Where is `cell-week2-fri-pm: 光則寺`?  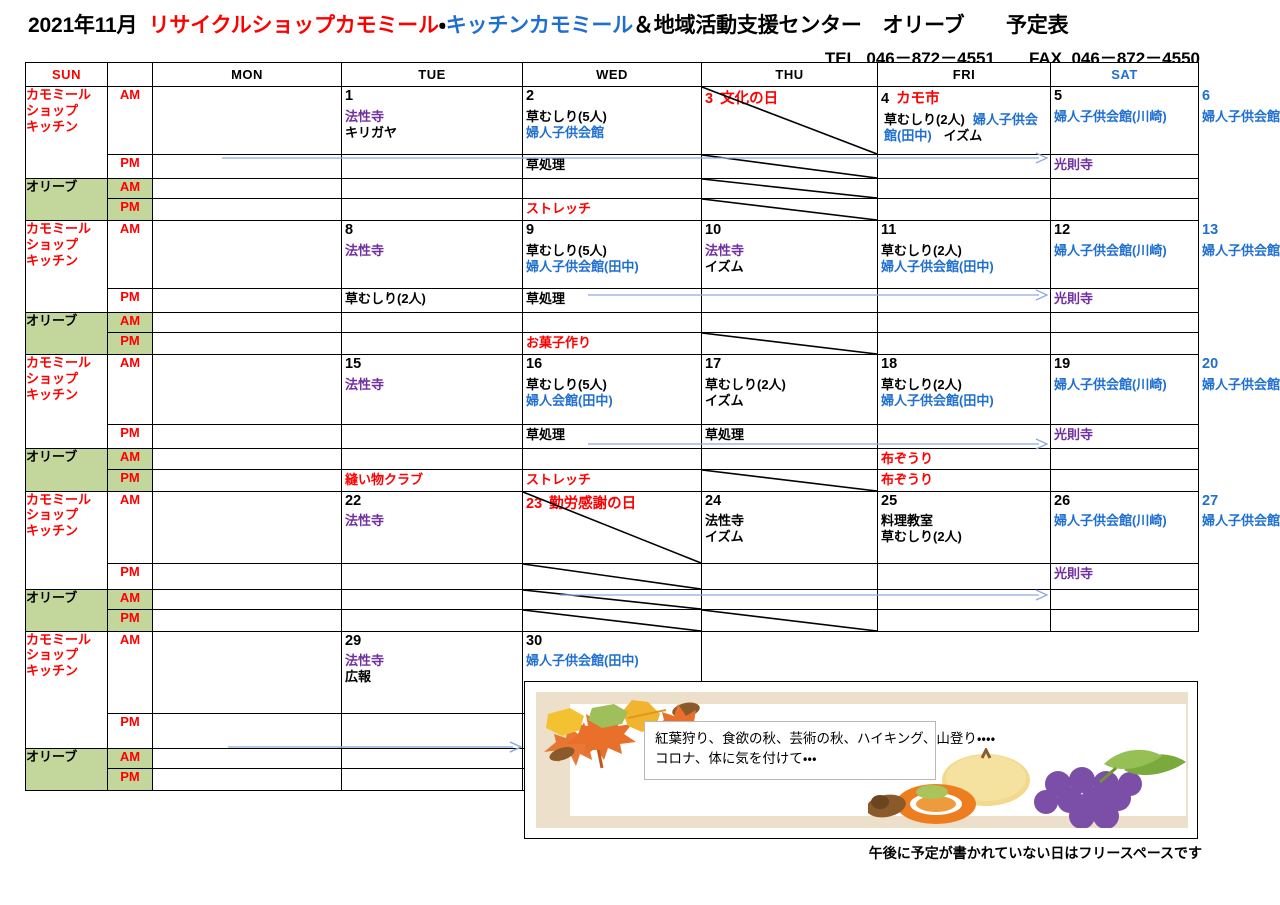
cell-week2-fri-pm: 光則寺 is located at coordinates (1124, 300).